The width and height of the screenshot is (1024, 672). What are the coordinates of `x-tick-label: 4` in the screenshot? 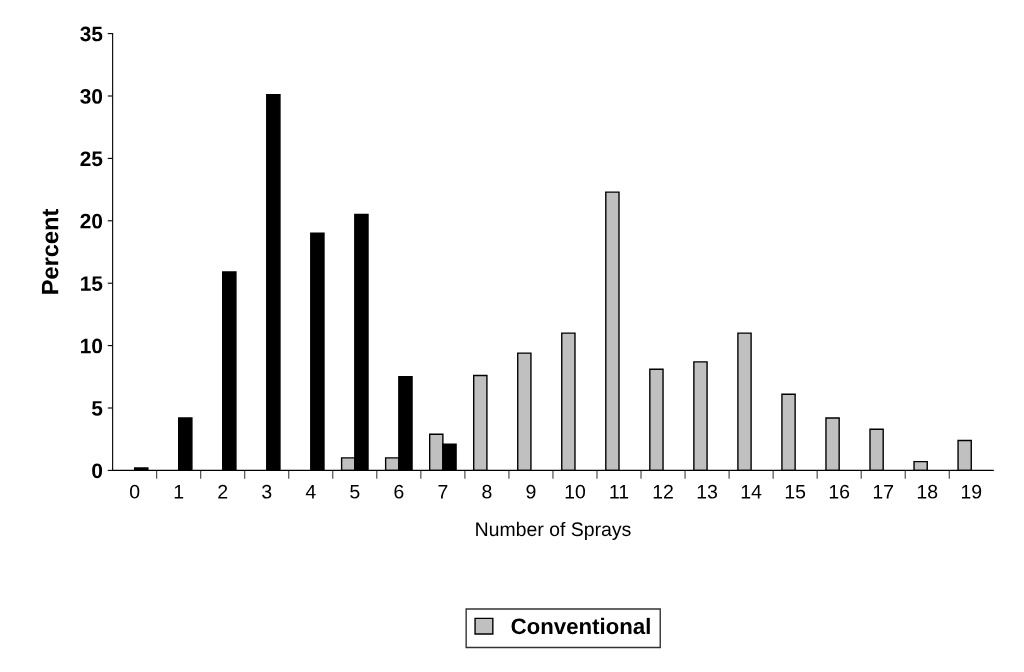 It's located at (310, 492).